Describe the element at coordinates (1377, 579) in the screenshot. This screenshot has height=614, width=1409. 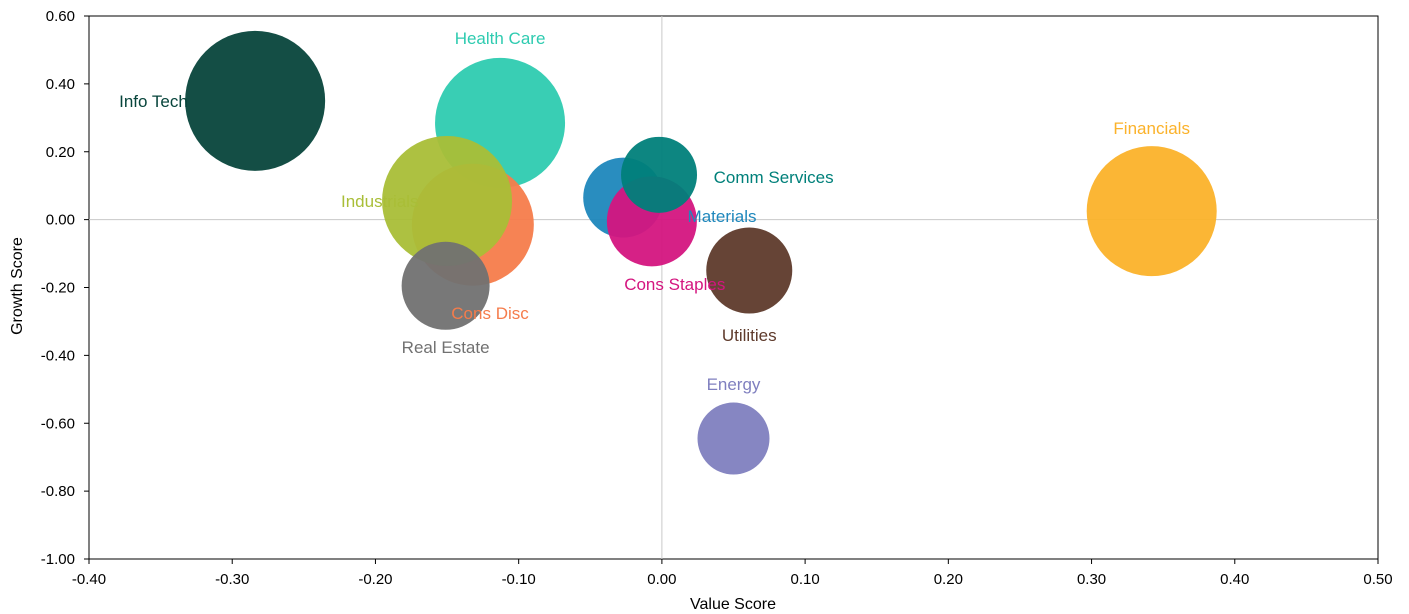
I see `x-tick-label: 0.50` at that location.